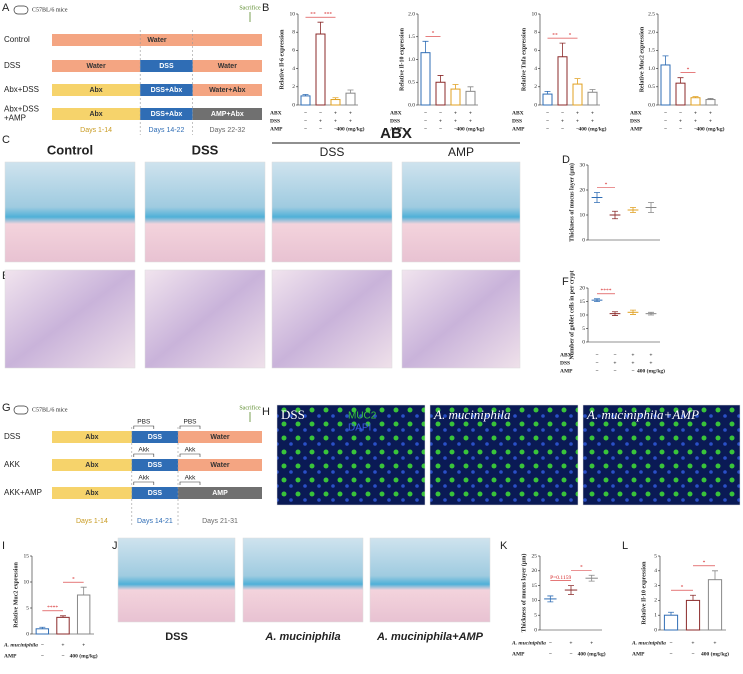 The height and width of the screenshot is (674, 743). What do you see at coordinates (411, 105) in the screenshot?
I see `y-tick-label: 0.0` at bounding box center [411, 105].